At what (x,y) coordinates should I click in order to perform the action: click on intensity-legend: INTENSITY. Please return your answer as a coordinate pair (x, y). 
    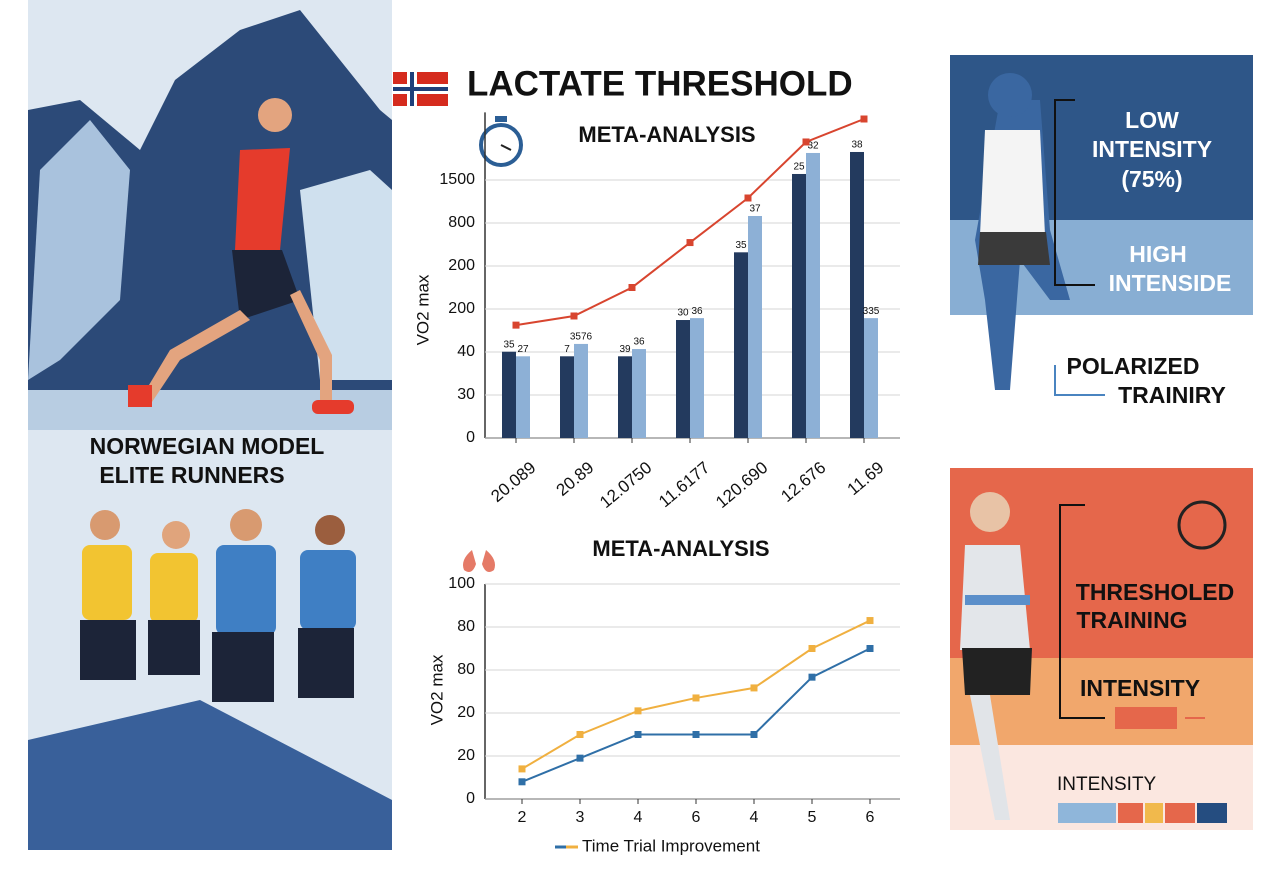
    Looking at the image, I should click on (1107, 784).